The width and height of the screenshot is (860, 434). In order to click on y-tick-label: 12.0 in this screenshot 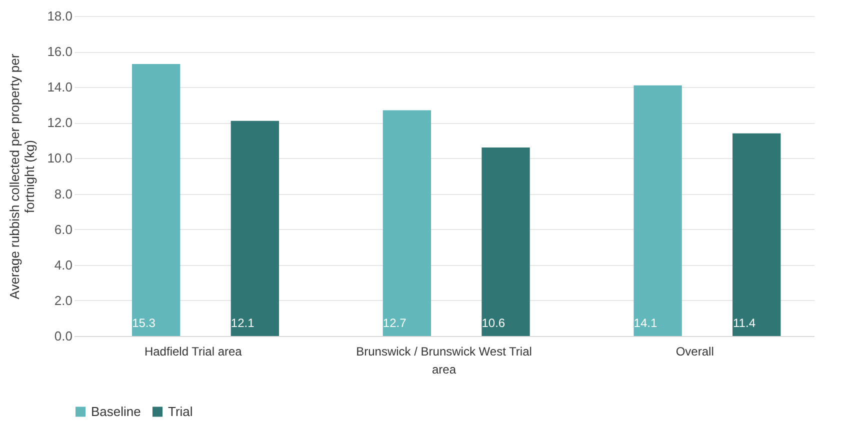, I will do `click(59, 122)`.